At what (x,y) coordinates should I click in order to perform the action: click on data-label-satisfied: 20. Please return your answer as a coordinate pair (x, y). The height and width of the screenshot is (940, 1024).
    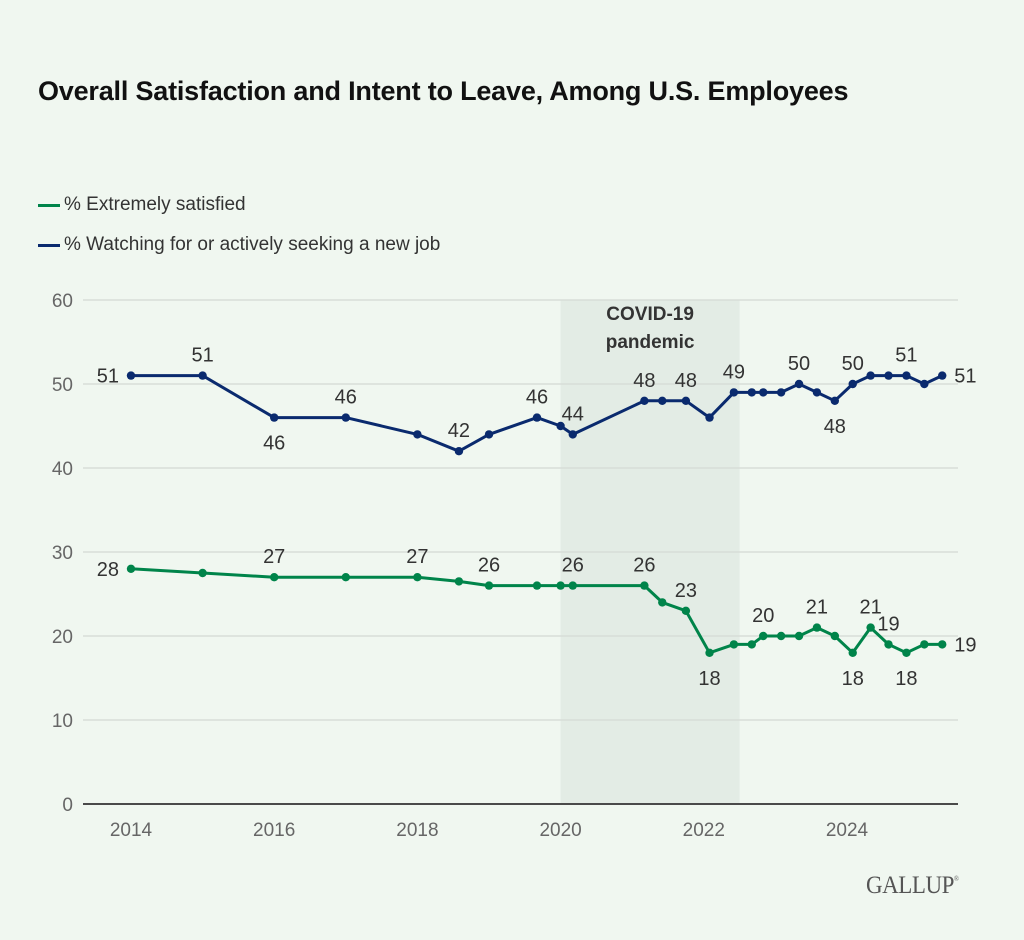
    Looking at the image, I should click on (763, 616).